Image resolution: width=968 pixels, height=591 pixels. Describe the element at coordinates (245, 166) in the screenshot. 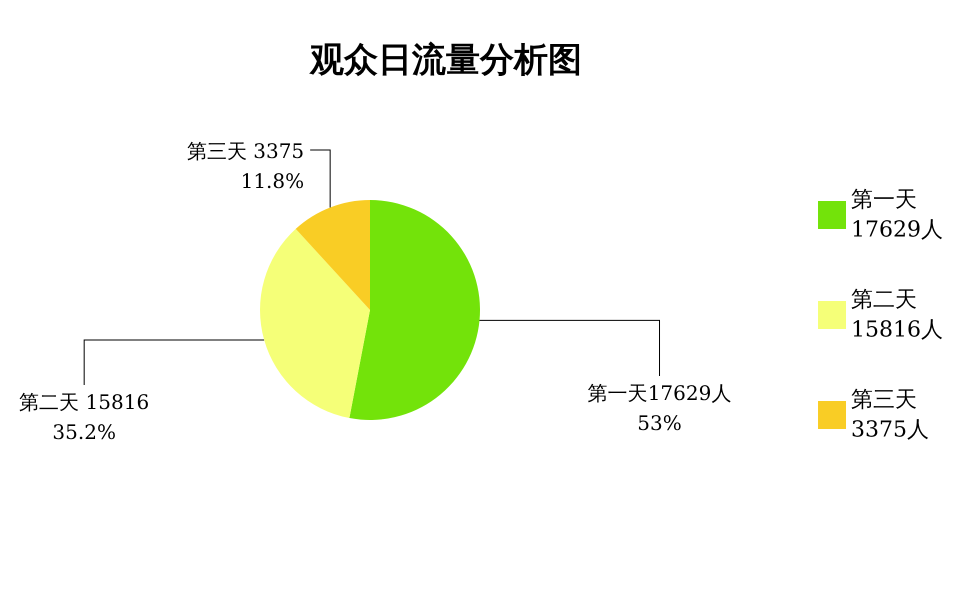

I see `data-label: 第三天 3375 11.8%` at that location.